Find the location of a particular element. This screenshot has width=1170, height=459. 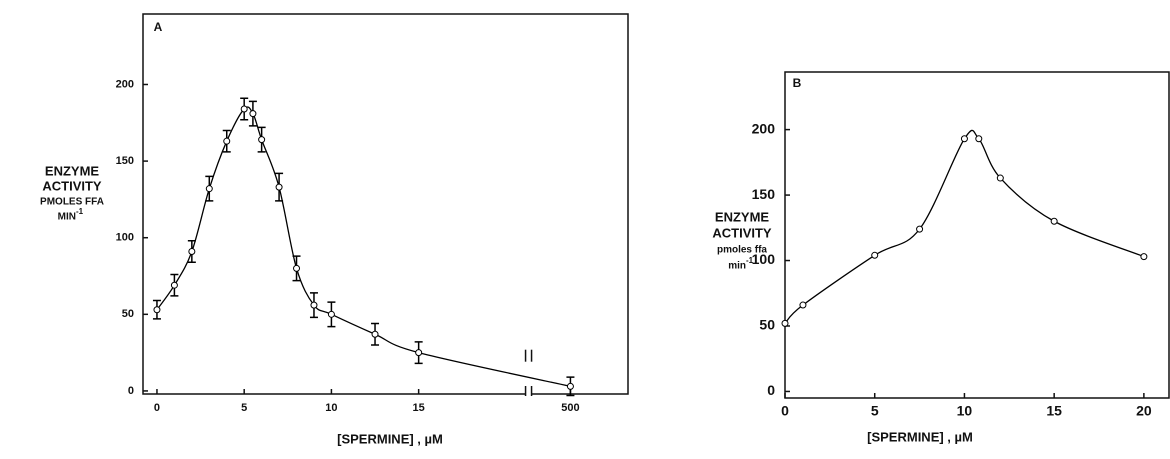

axis-break-gap is located at coordinates (528, 391).